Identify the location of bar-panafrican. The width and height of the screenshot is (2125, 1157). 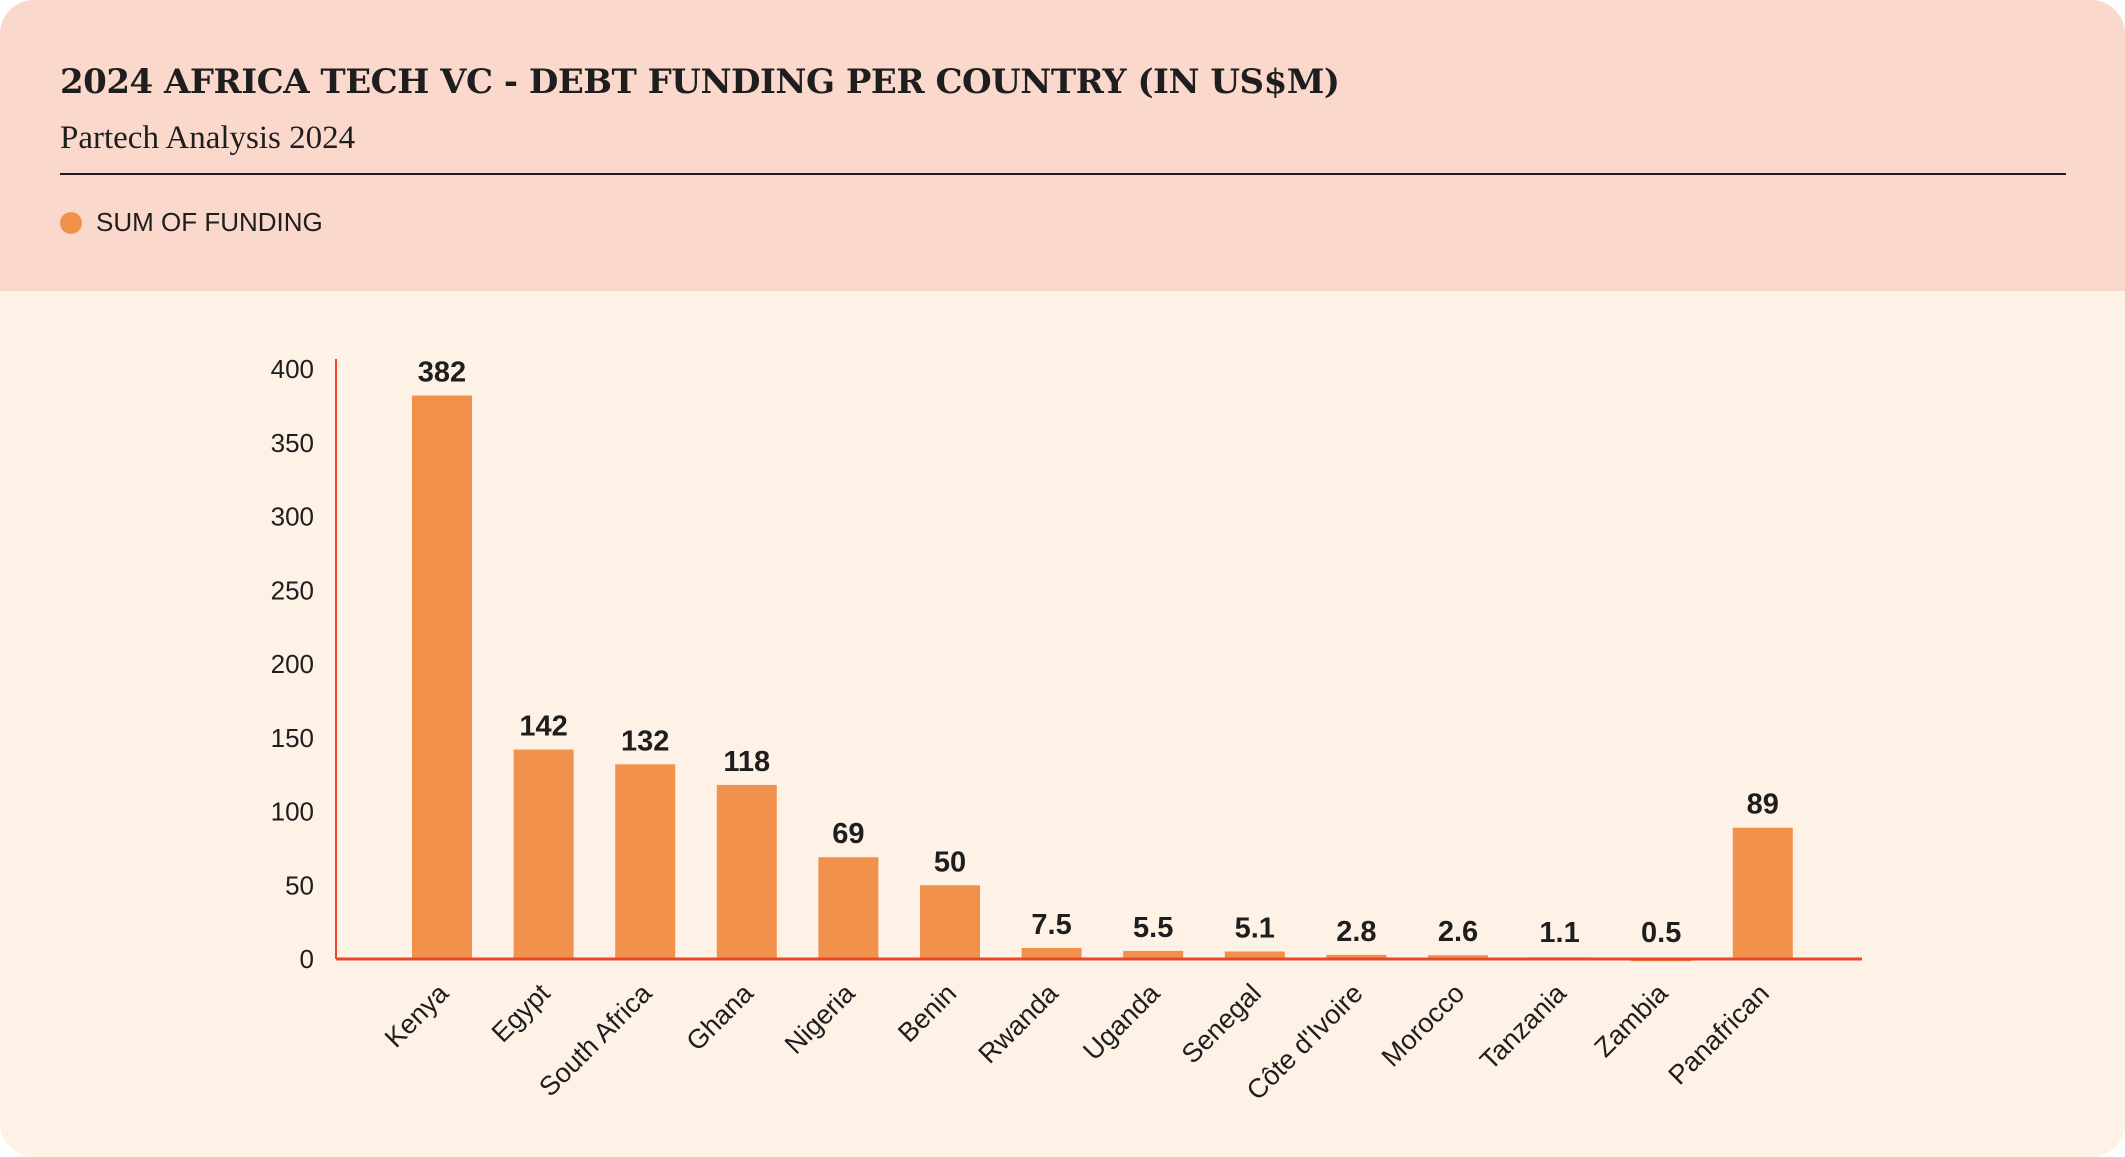
(1762, 893).